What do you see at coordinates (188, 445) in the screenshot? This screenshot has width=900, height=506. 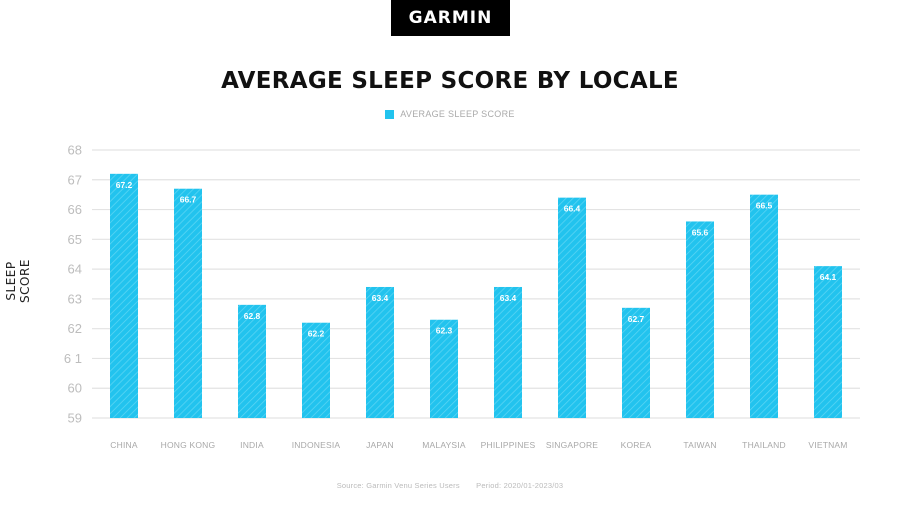 I see `x-tick-label: HONG KONG` at bounding box center [188, 445].